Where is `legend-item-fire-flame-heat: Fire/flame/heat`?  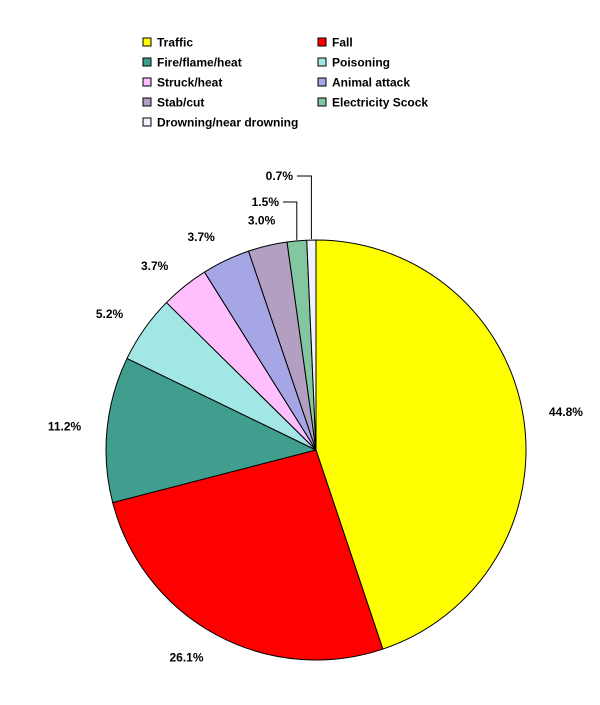
legend-item-fire-flame-heat: Fire/flame/heat is located at coordinates (192, 63).